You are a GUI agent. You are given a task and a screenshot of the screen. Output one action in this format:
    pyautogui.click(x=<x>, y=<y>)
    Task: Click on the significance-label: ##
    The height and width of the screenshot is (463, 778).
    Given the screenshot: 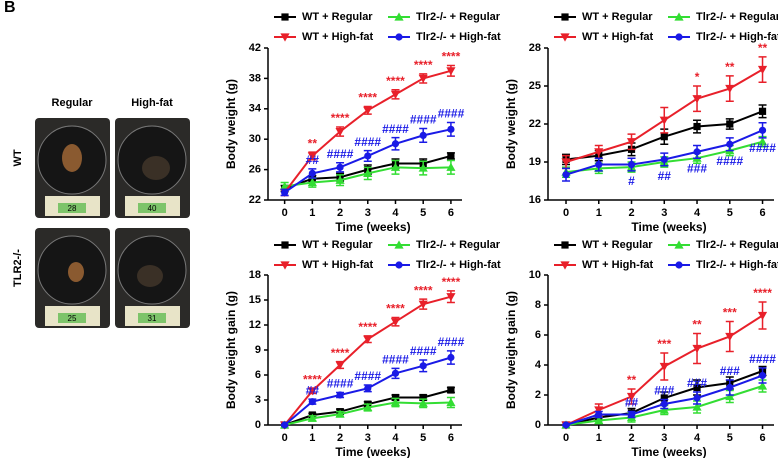 What is the action you would take?
    pyautogui.click(x=632, y=403)
    